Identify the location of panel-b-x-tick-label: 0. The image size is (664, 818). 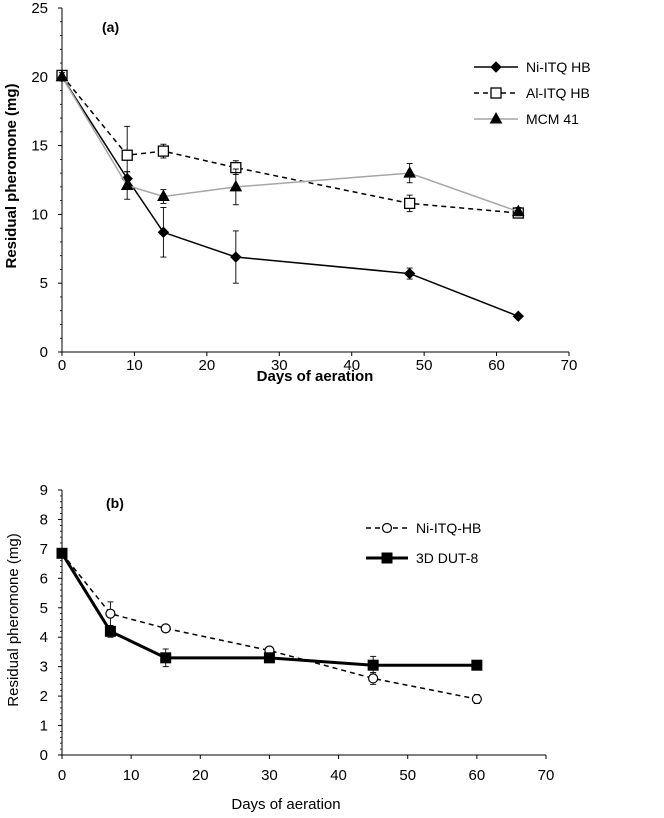
(62, 775).